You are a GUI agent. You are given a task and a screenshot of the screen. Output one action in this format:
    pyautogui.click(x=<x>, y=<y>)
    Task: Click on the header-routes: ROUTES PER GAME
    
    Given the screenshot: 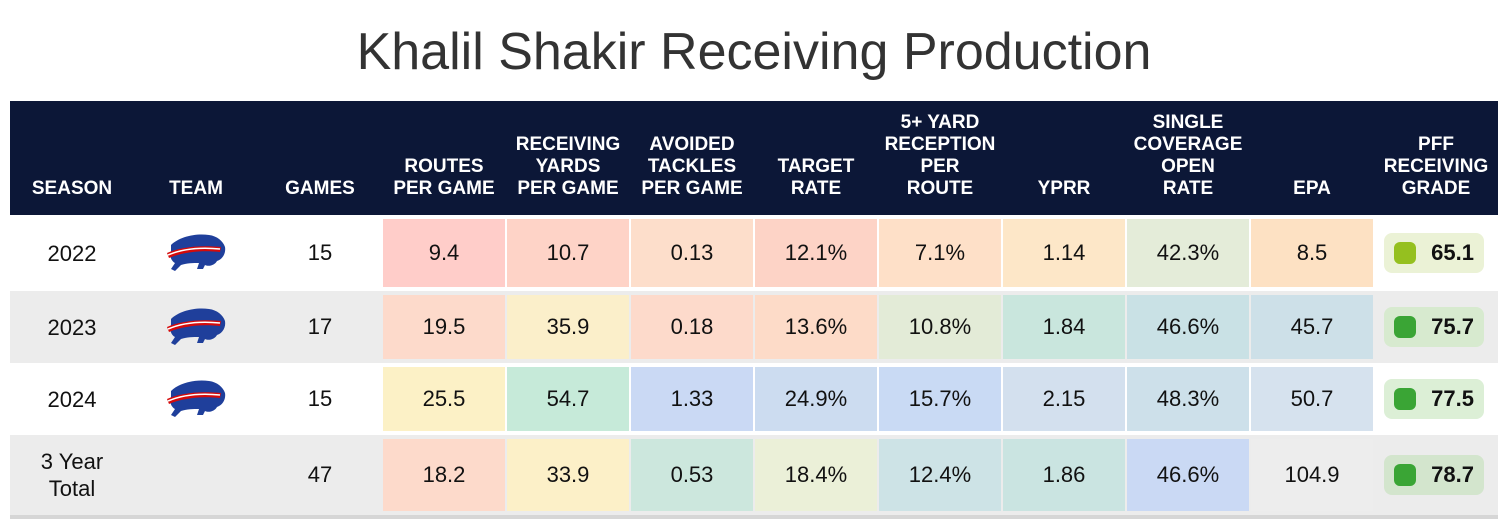 What is the action you would take?
    pyautogui.click(x=444, y=177)
    